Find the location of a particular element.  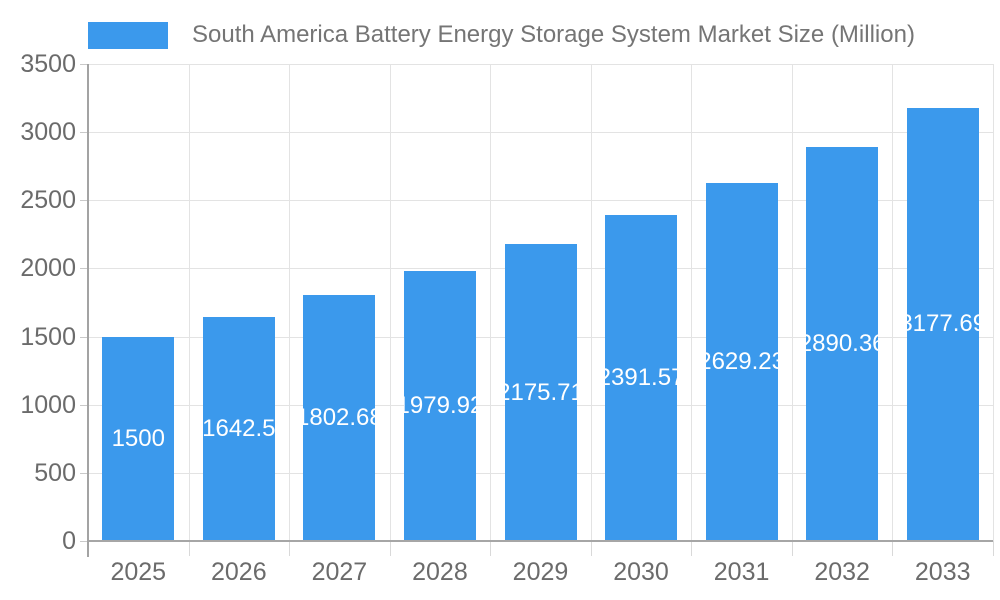

bar: 1642.5 is located at coordinates (238, 429).